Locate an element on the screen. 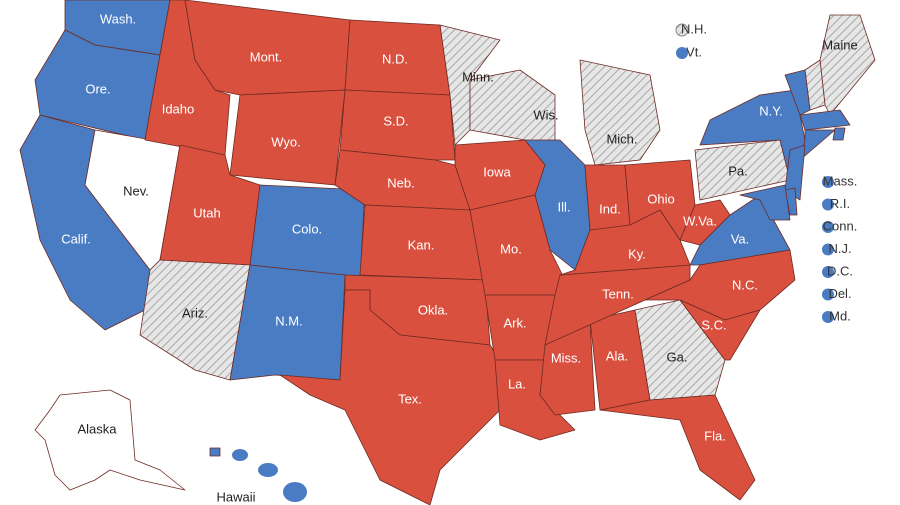 This screenshot has width=900, height=505. legend-label: Vt. is located at coordinates (694, 51).